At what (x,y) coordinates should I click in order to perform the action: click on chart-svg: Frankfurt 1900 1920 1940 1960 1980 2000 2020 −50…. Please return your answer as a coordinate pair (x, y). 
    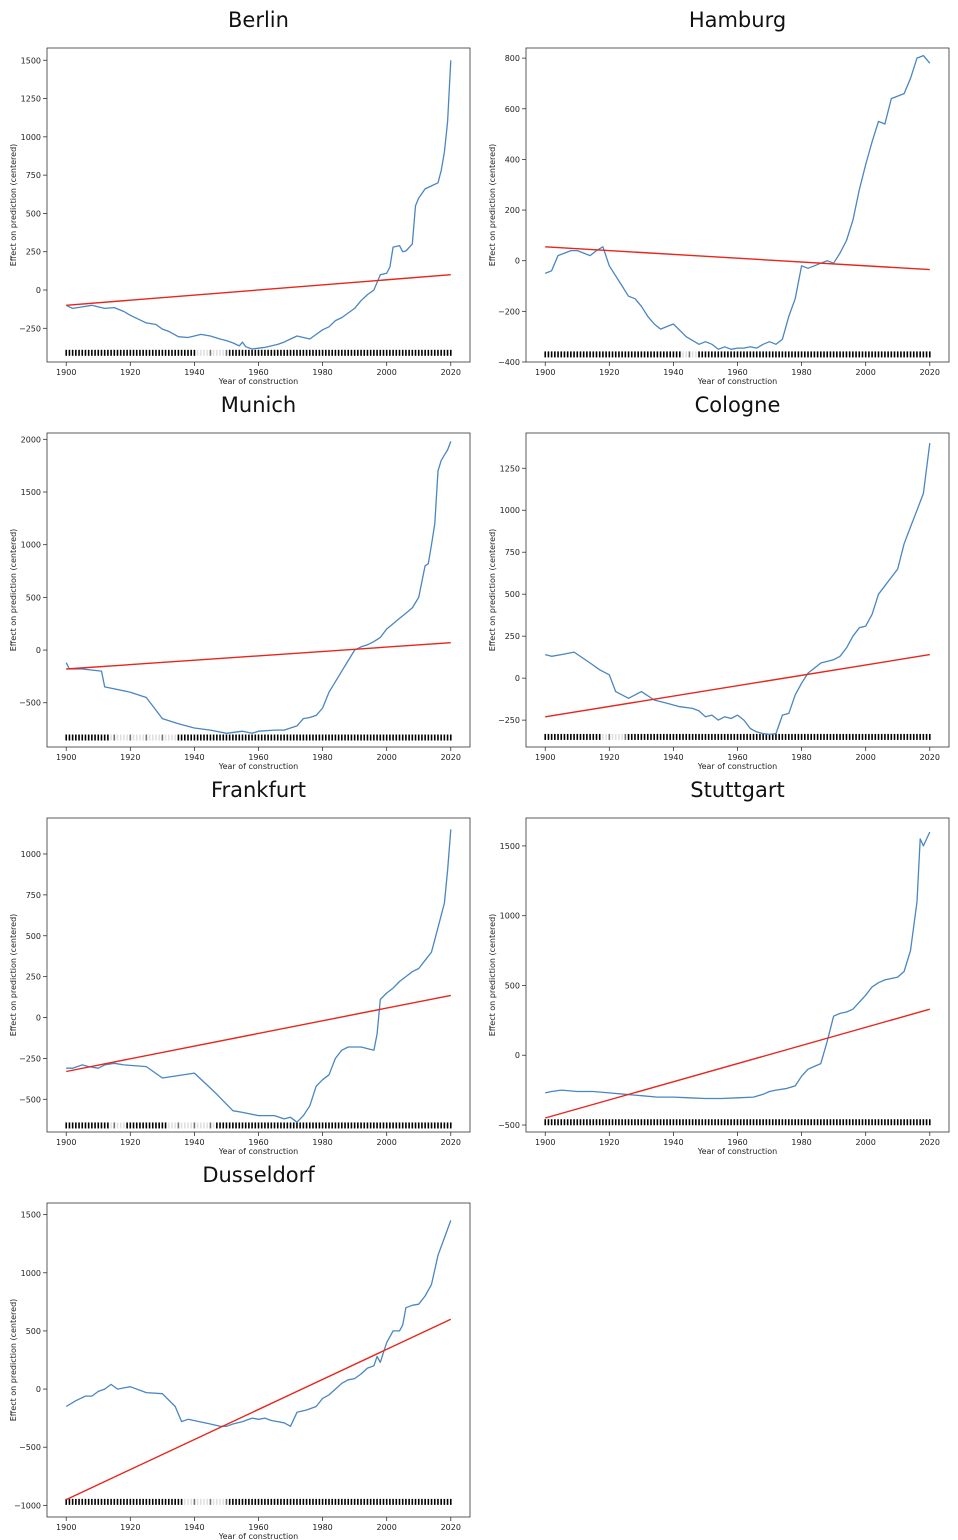
    Looking at the image, I should click on (240, 966).